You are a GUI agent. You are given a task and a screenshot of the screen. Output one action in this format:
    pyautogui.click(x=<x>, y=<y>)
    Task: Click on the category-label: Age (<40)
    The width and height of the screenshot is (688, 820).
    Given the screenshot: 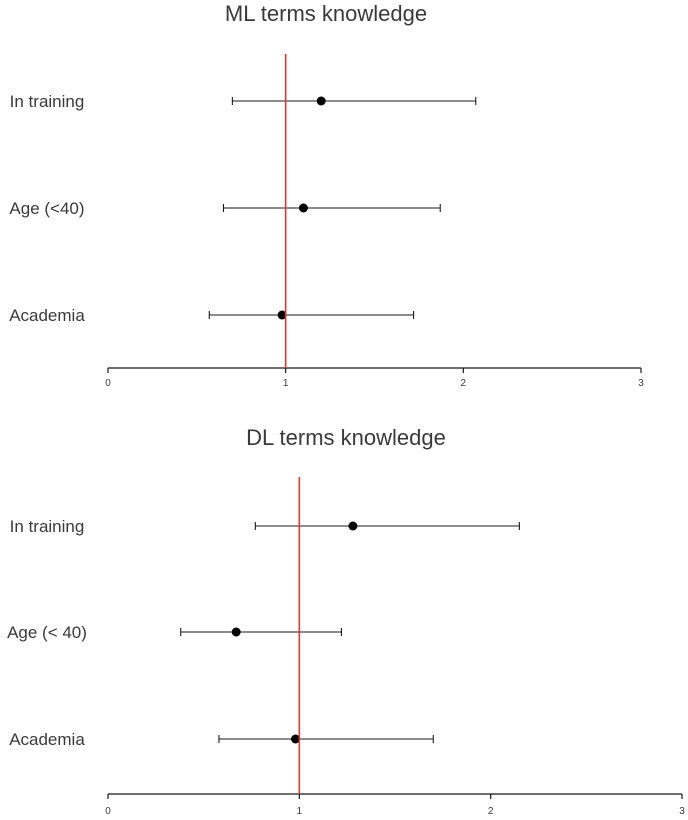 What is the action you would take?
    pyautogui.click(x=46, y=208)
    